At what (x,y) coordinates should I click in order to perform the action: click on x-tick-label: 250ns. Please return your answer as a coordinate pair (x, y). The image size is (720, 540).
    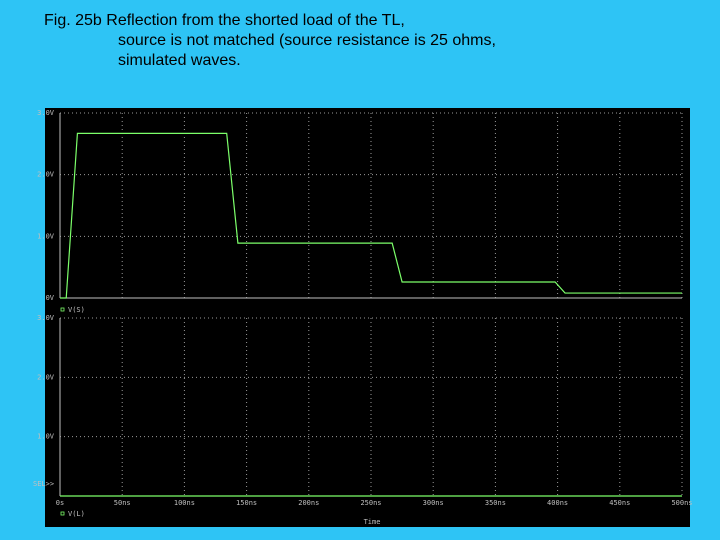
    Looking at the image, I should click on (370, 503).